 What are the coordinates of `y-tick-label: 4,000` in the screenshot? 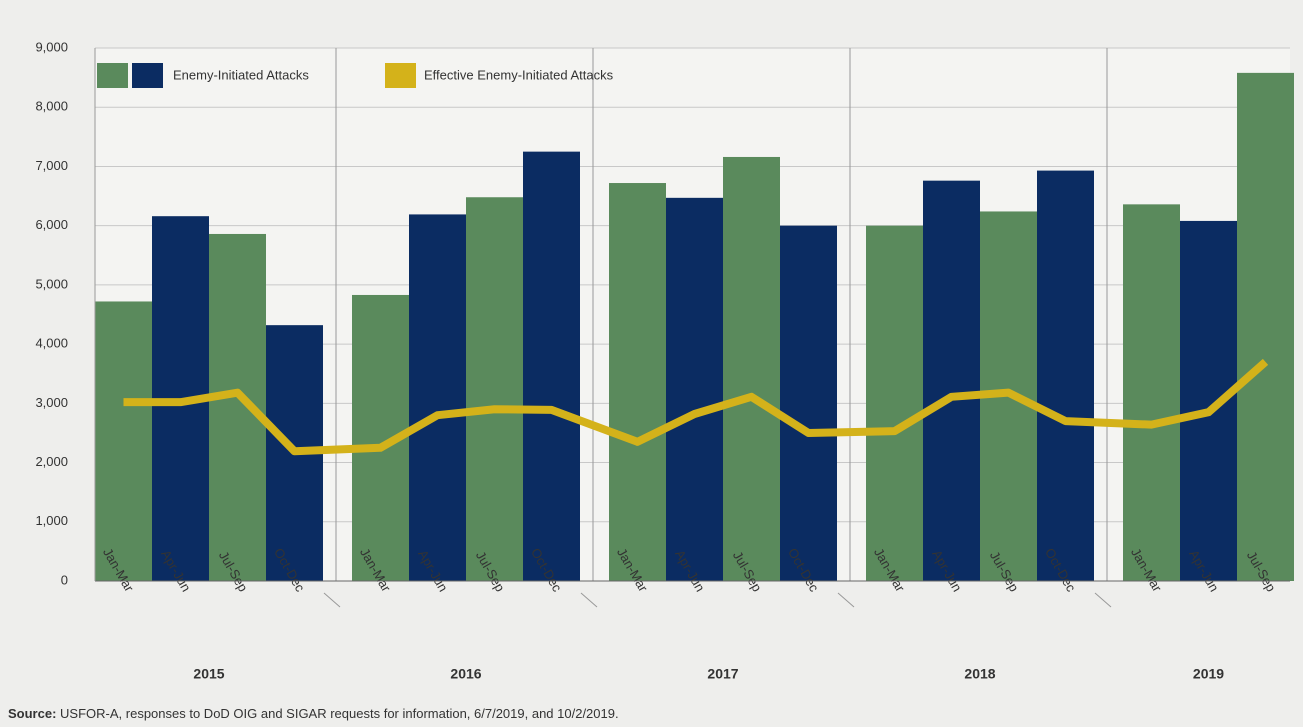 It's located at (51, 343).